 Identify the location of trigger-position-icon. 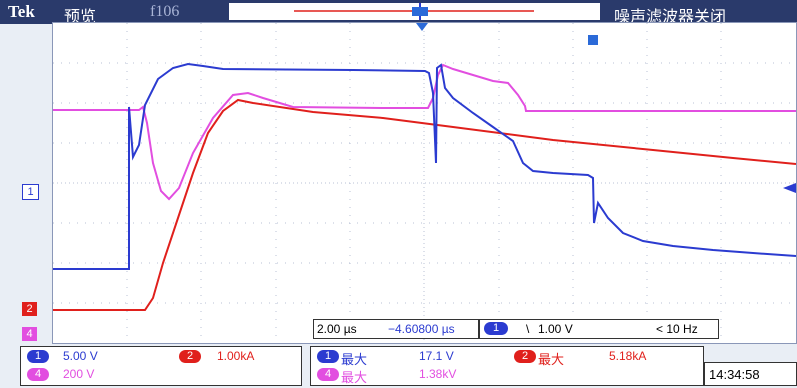
(422, 27).